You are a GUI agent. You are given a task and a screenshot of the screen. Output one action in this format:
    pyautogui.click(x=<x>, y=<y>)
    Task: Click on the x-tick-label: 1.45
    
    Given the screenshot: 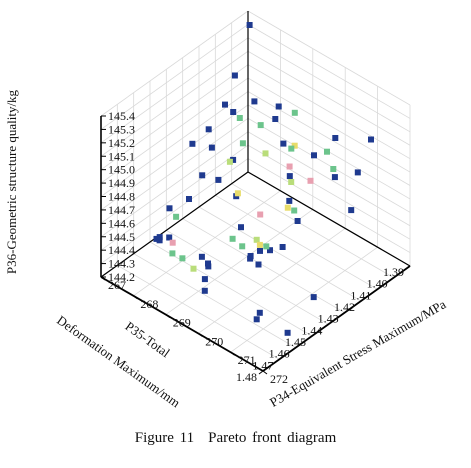 What is the action you would take?
    pyautogui.click(x=295, y=342)
    